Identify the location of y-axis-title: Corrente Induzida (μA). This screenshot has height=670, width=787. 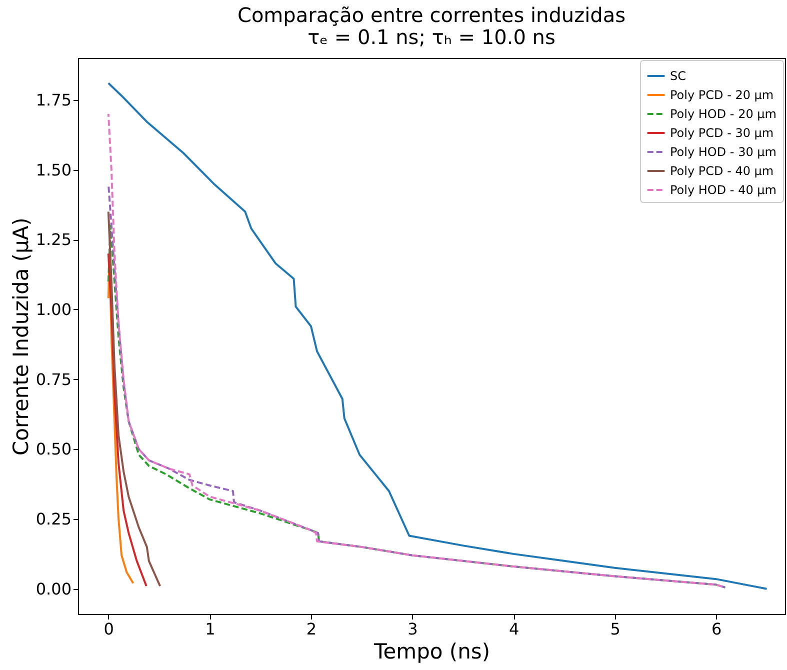
(20, 337).